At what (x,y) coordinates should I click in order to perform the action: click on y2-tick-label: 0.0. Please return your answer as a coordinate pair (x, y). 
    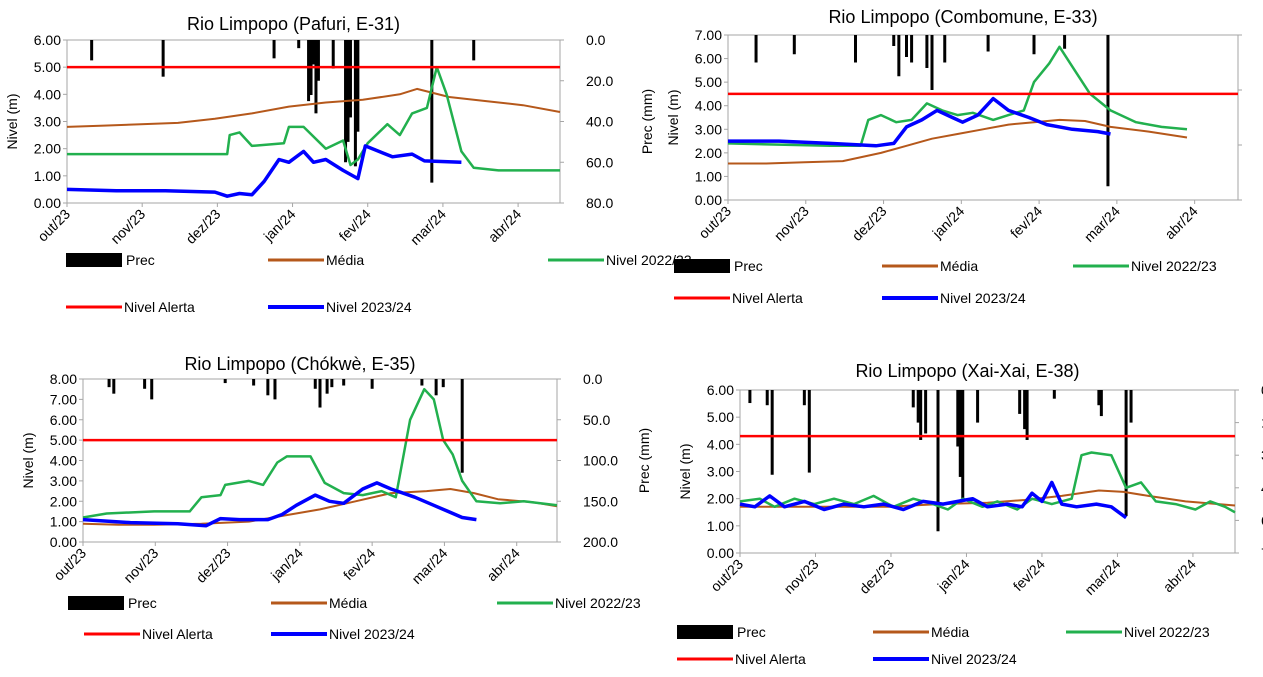
    Looking at the image, I should click on (1262, 390).